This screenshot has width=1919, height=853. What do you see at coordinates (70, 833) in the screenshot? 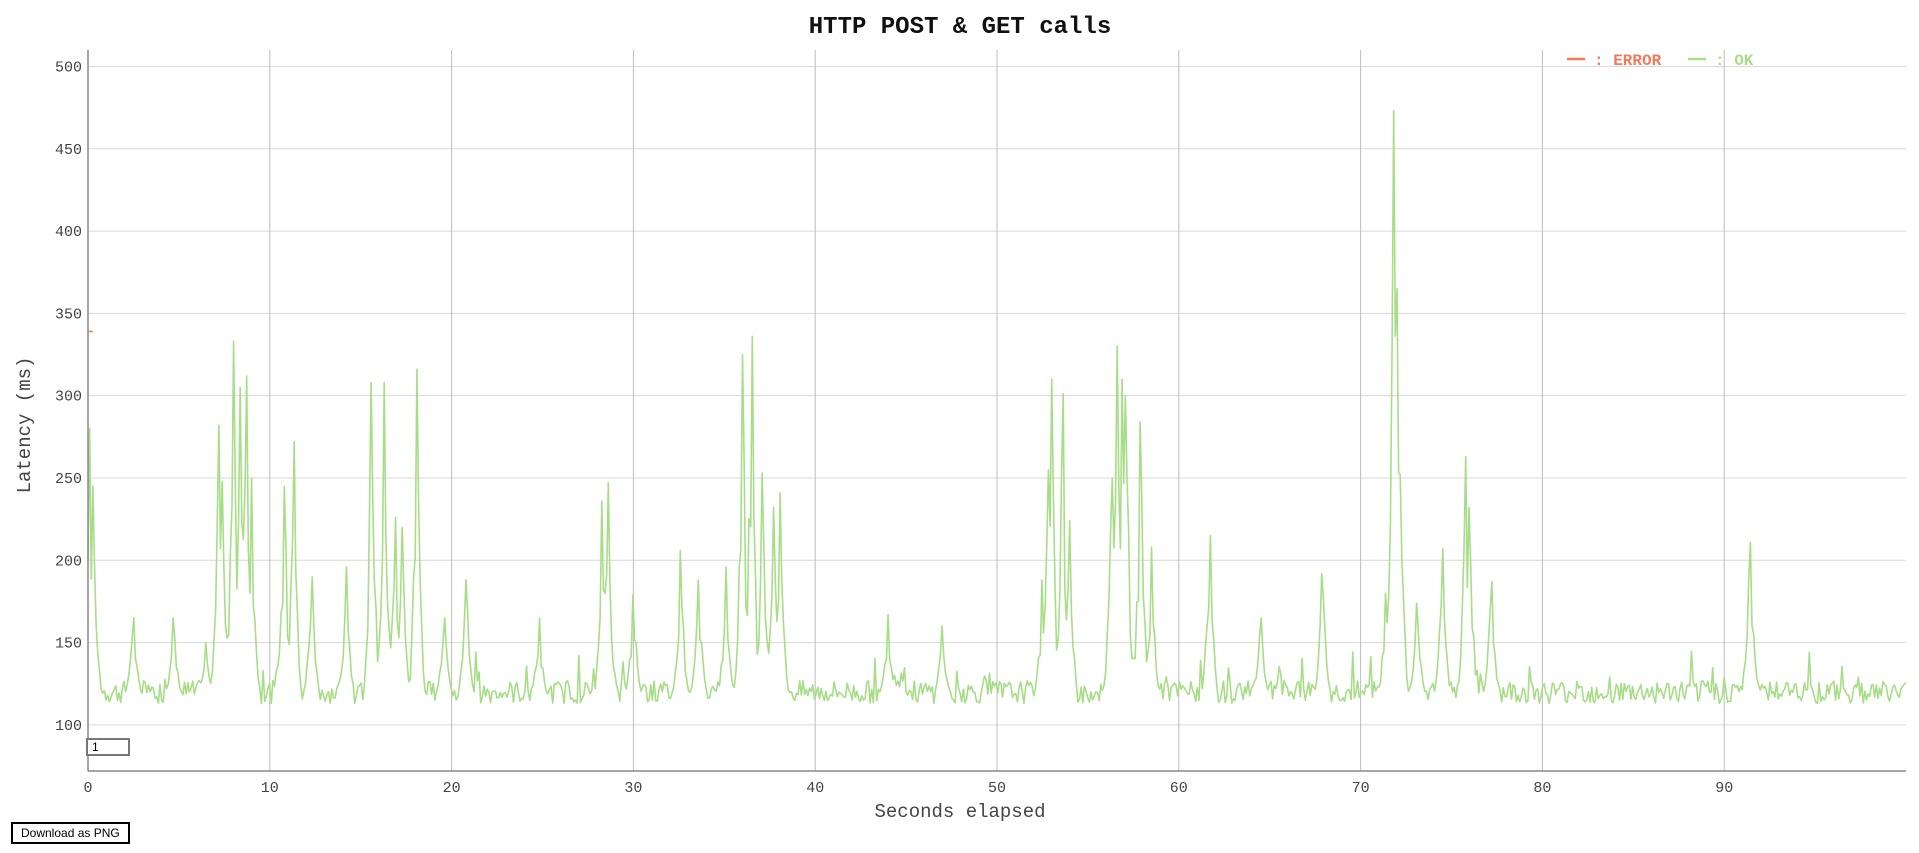
I see `download-png-button: Download as PNG` at bounding box center [70, 833].